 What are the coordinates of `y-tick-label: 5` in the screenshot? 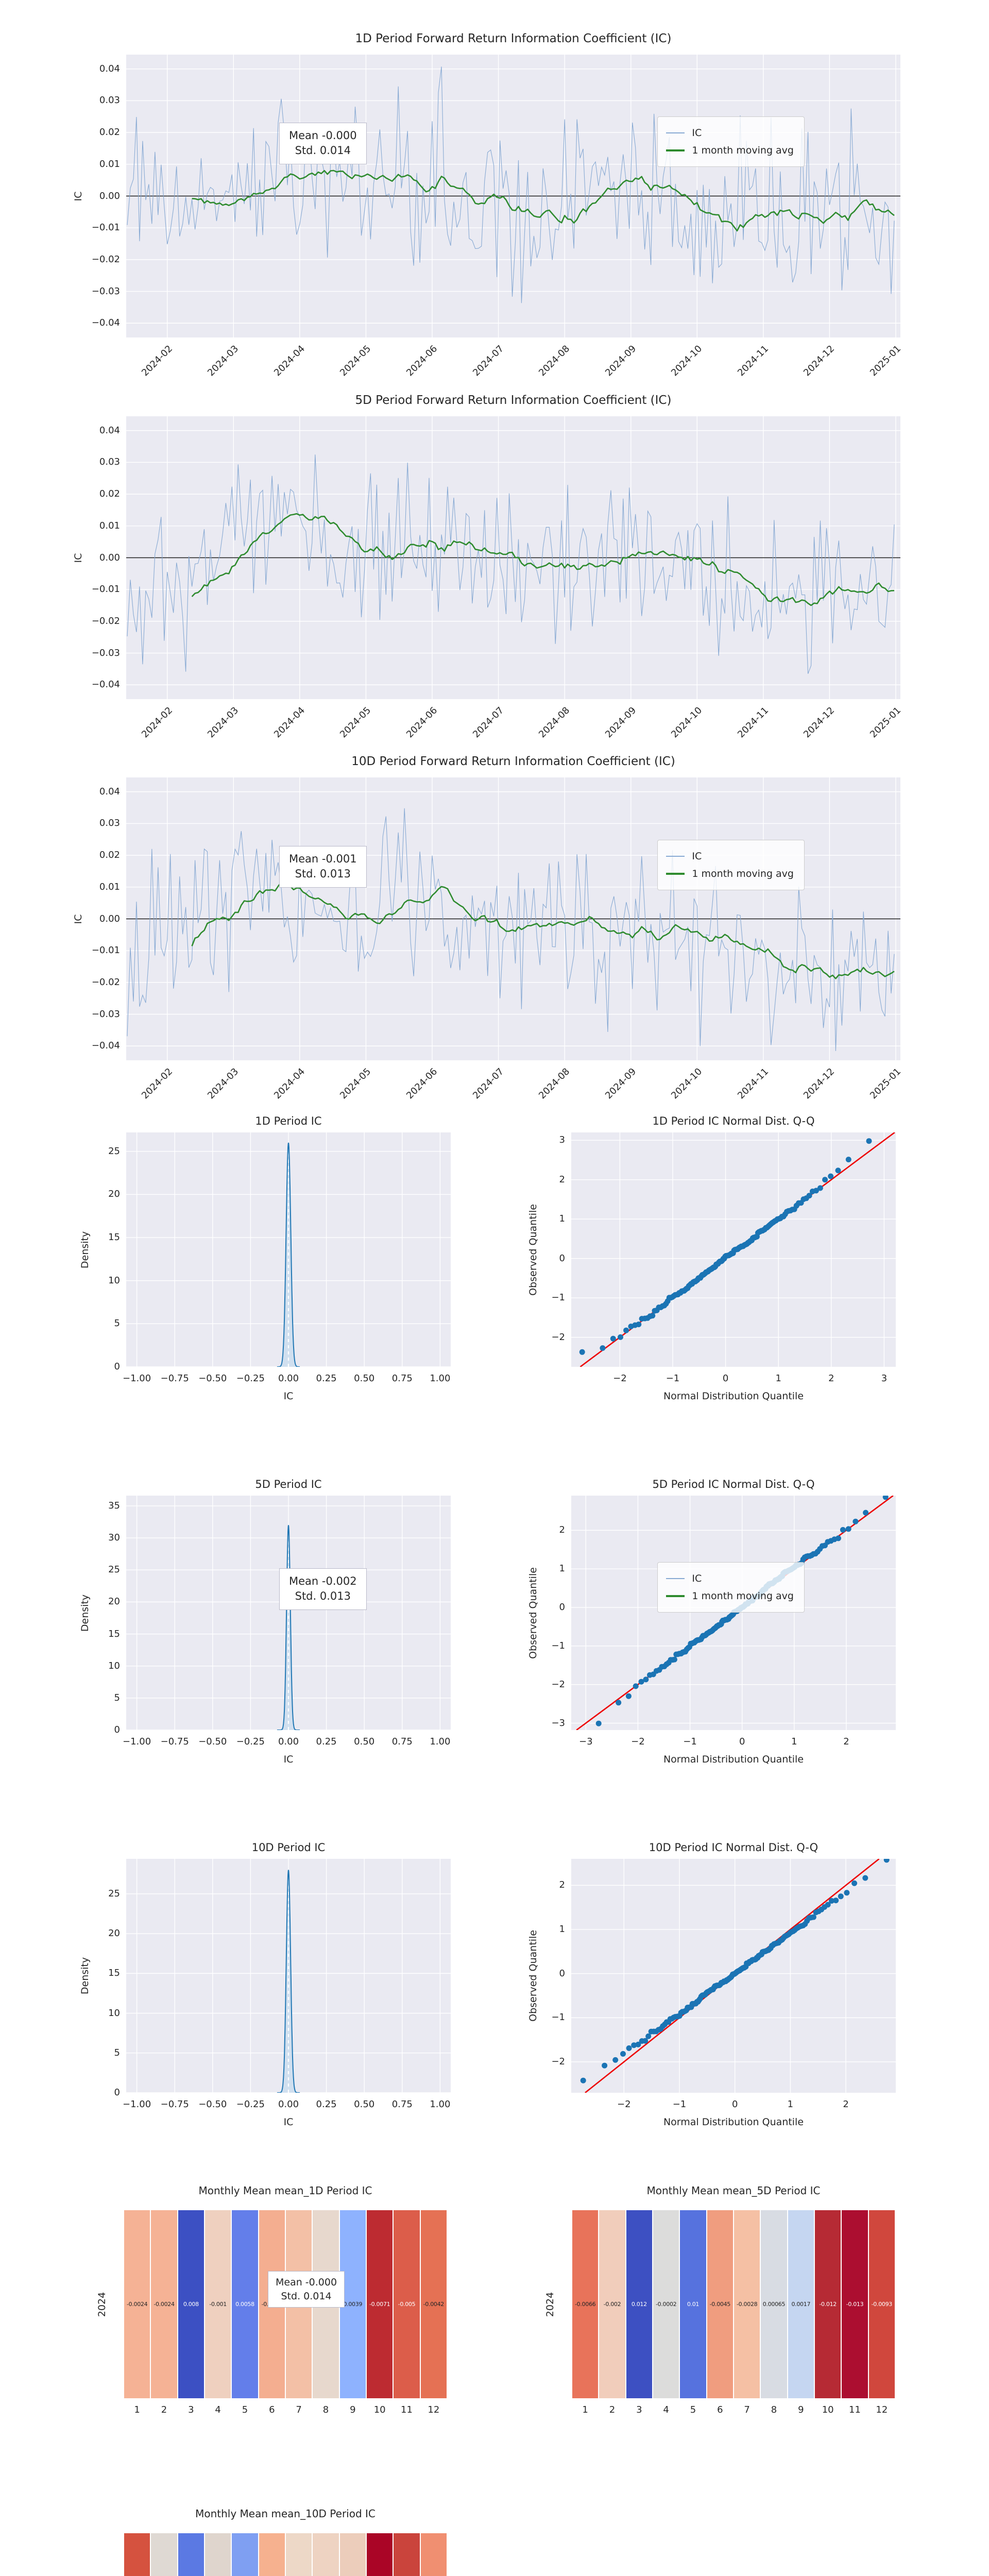 It's located at (117, 1323).